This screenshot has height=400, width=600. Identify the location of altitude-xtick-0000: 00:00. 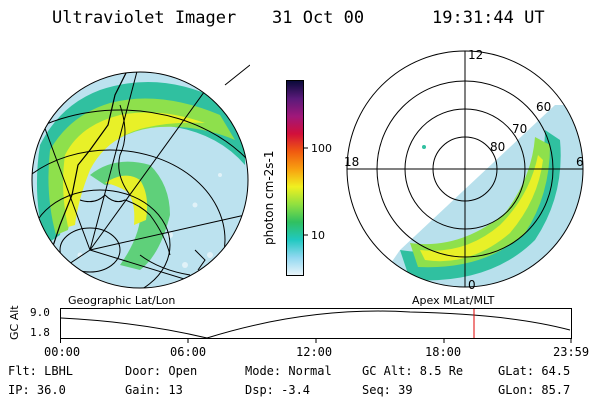
(62, 352).